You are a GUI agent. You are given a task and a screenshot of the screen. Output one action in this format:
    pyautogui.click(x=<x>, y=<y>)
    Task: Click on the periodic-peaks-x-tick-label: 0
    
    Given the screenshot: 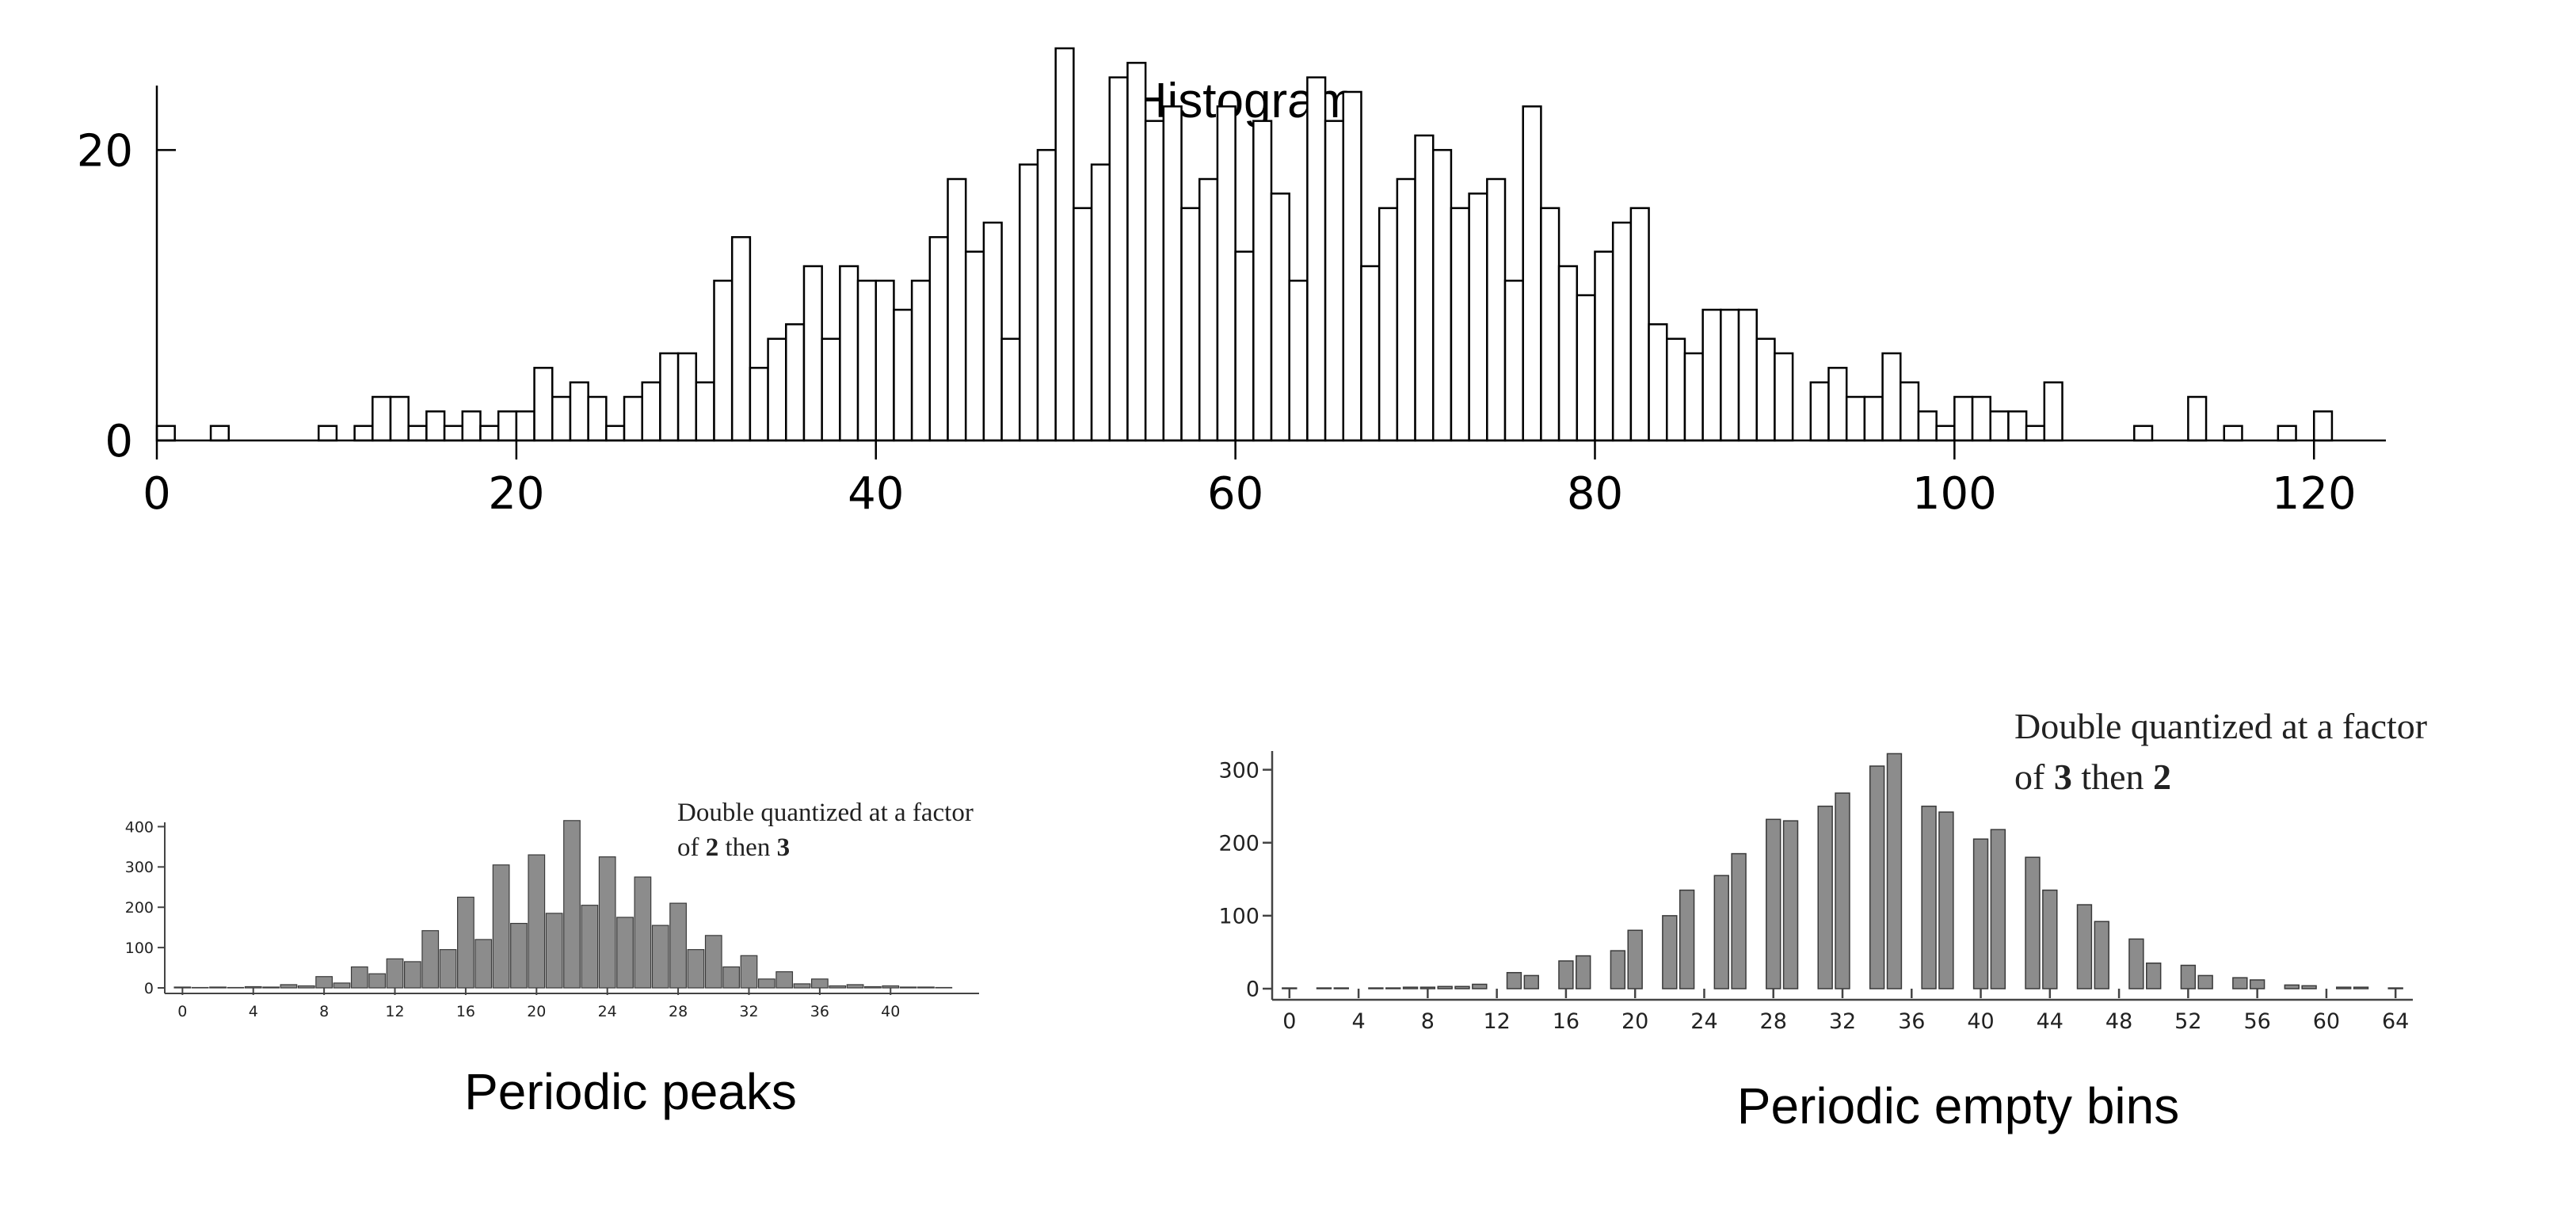 What is the action you would take?
    pyautogui.click(x=182, y=1012)
    